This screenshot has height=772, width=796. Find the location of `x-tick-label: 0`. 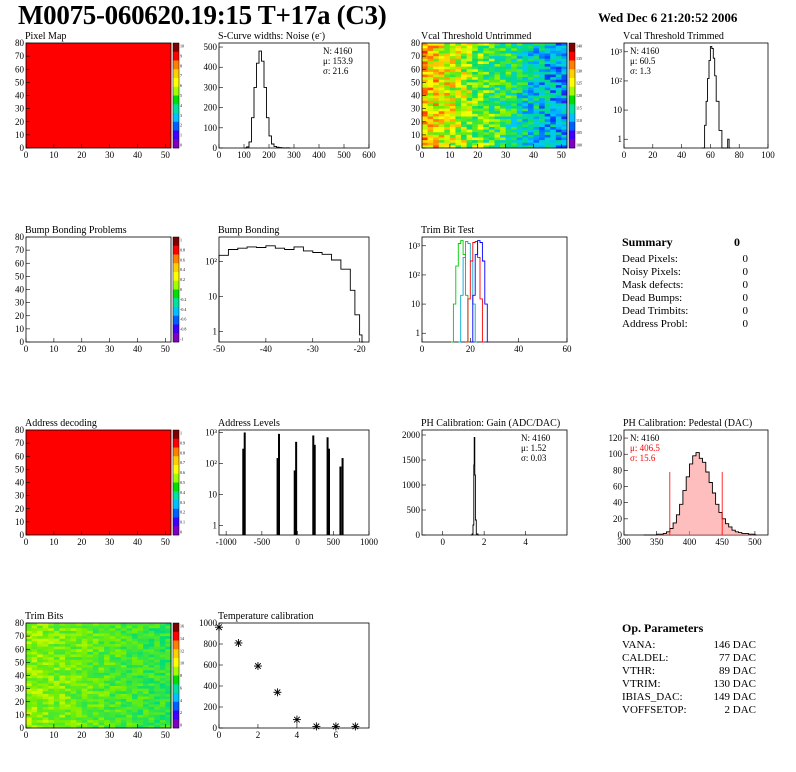

x-tick-label: 0 is located at coordinates (26, 542).